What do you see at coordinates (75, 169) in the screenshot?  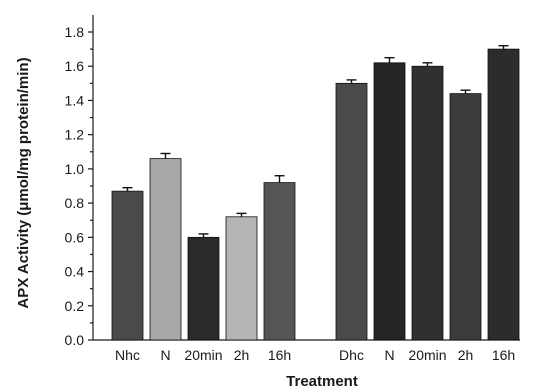 I see `y-tick-label: 1.0` at bounding box center [75, 169].